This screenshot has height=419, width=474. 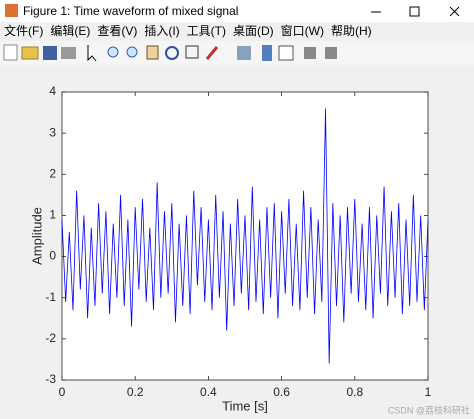 I want to click on y-tick-label: -2, so click(x=50, y=338).